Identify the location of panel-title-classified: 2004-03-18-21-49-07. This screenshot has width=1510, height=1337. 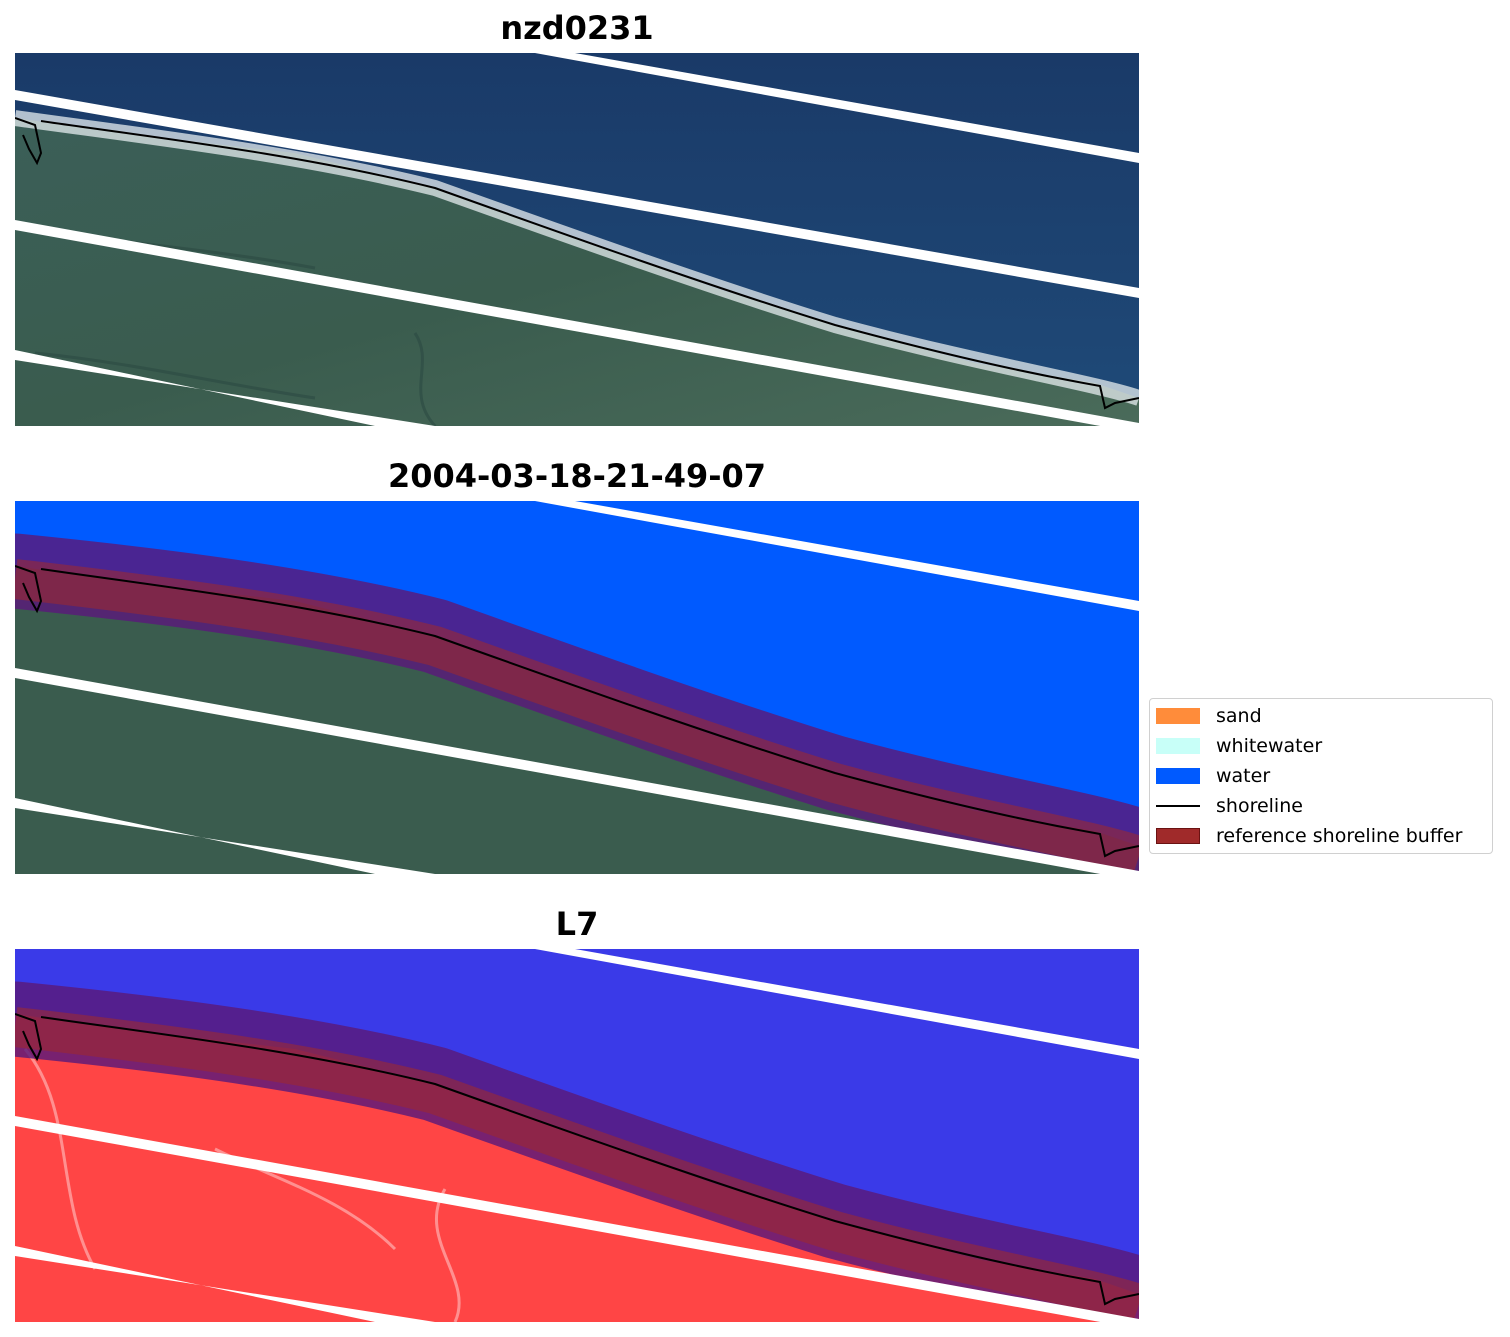
(577, 476).